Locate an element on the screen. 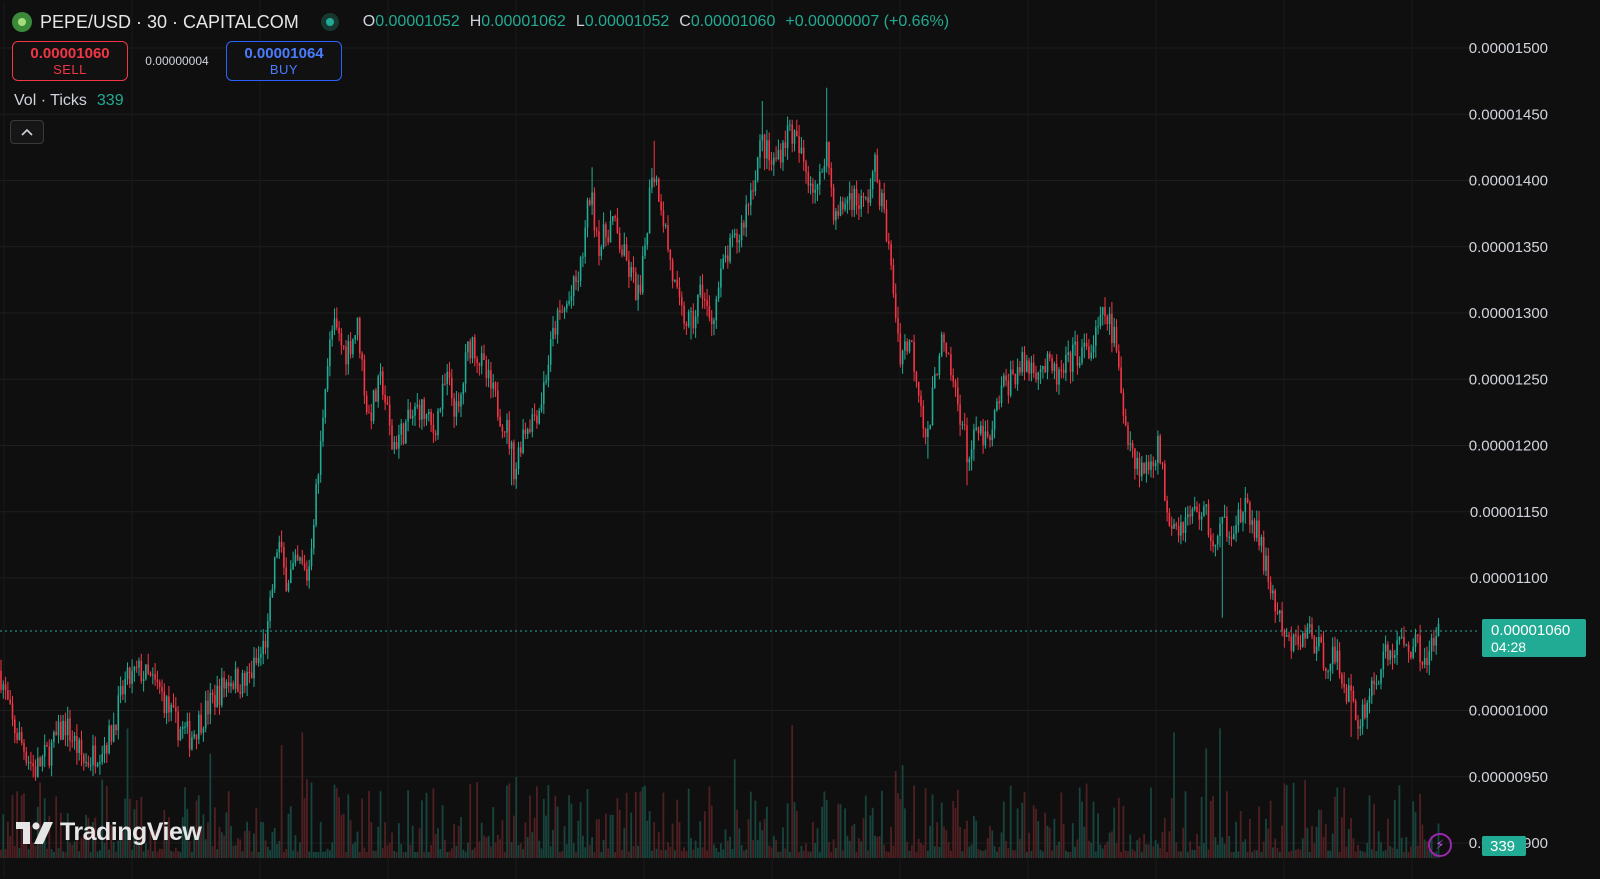 Image resolution: width=1600 pixels, height=879 pixels. sell-button: 0.00001060 SELL is located at coordinates (70, 61).